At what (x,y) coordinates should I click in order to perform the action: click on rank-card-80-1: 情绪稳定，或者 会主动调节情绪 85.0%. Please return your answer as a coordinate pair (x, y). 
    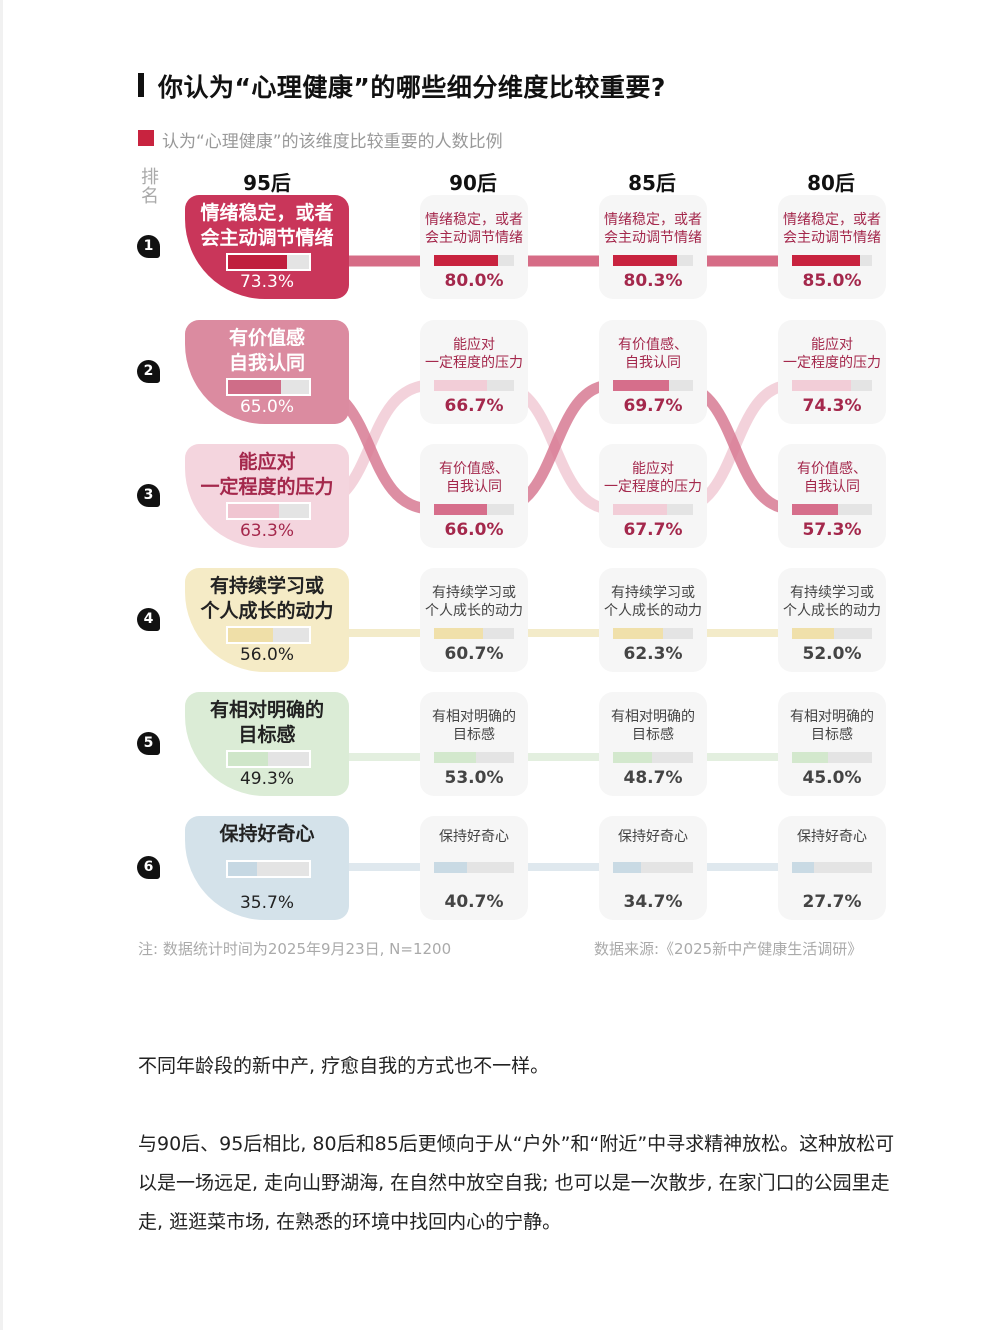
    Looking at the image, I should click on (832, 247).